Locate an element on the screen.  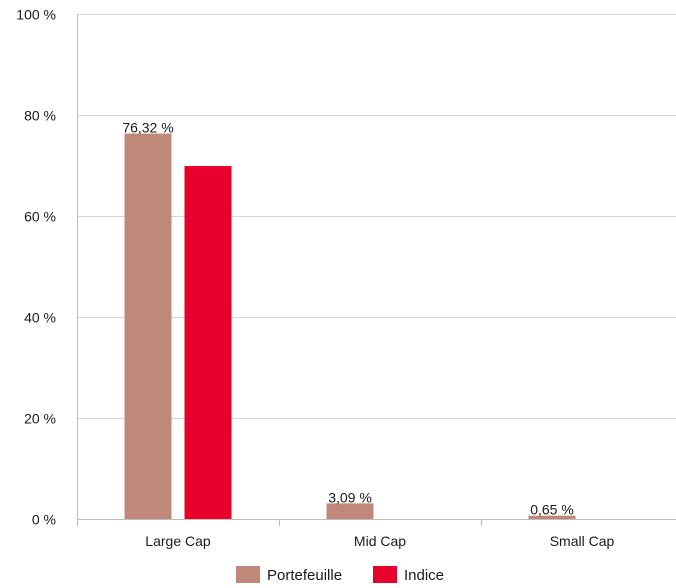
data-label: 76,32 % is located at coordinates (147, 128).